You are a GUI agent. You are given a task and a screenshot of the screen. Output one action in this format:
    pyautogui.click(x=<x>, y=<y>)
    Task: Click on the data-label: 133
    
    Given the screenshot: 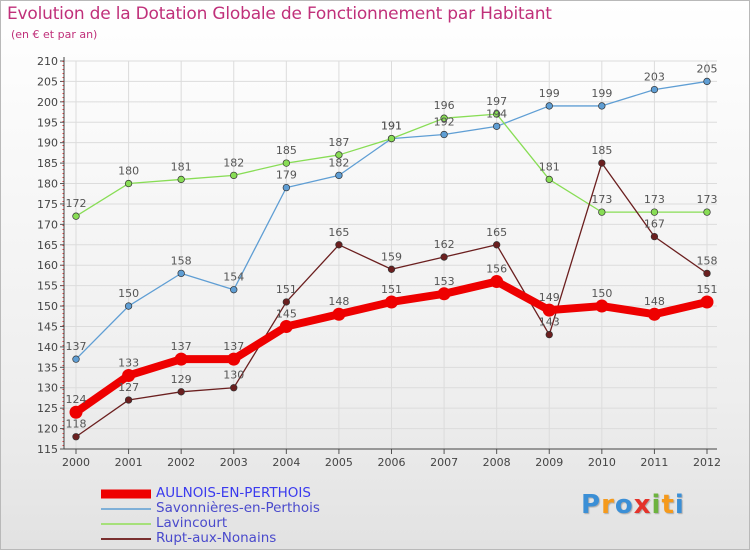 What is the action you would take?
    pyautogui.click(x=128, y=362)
    